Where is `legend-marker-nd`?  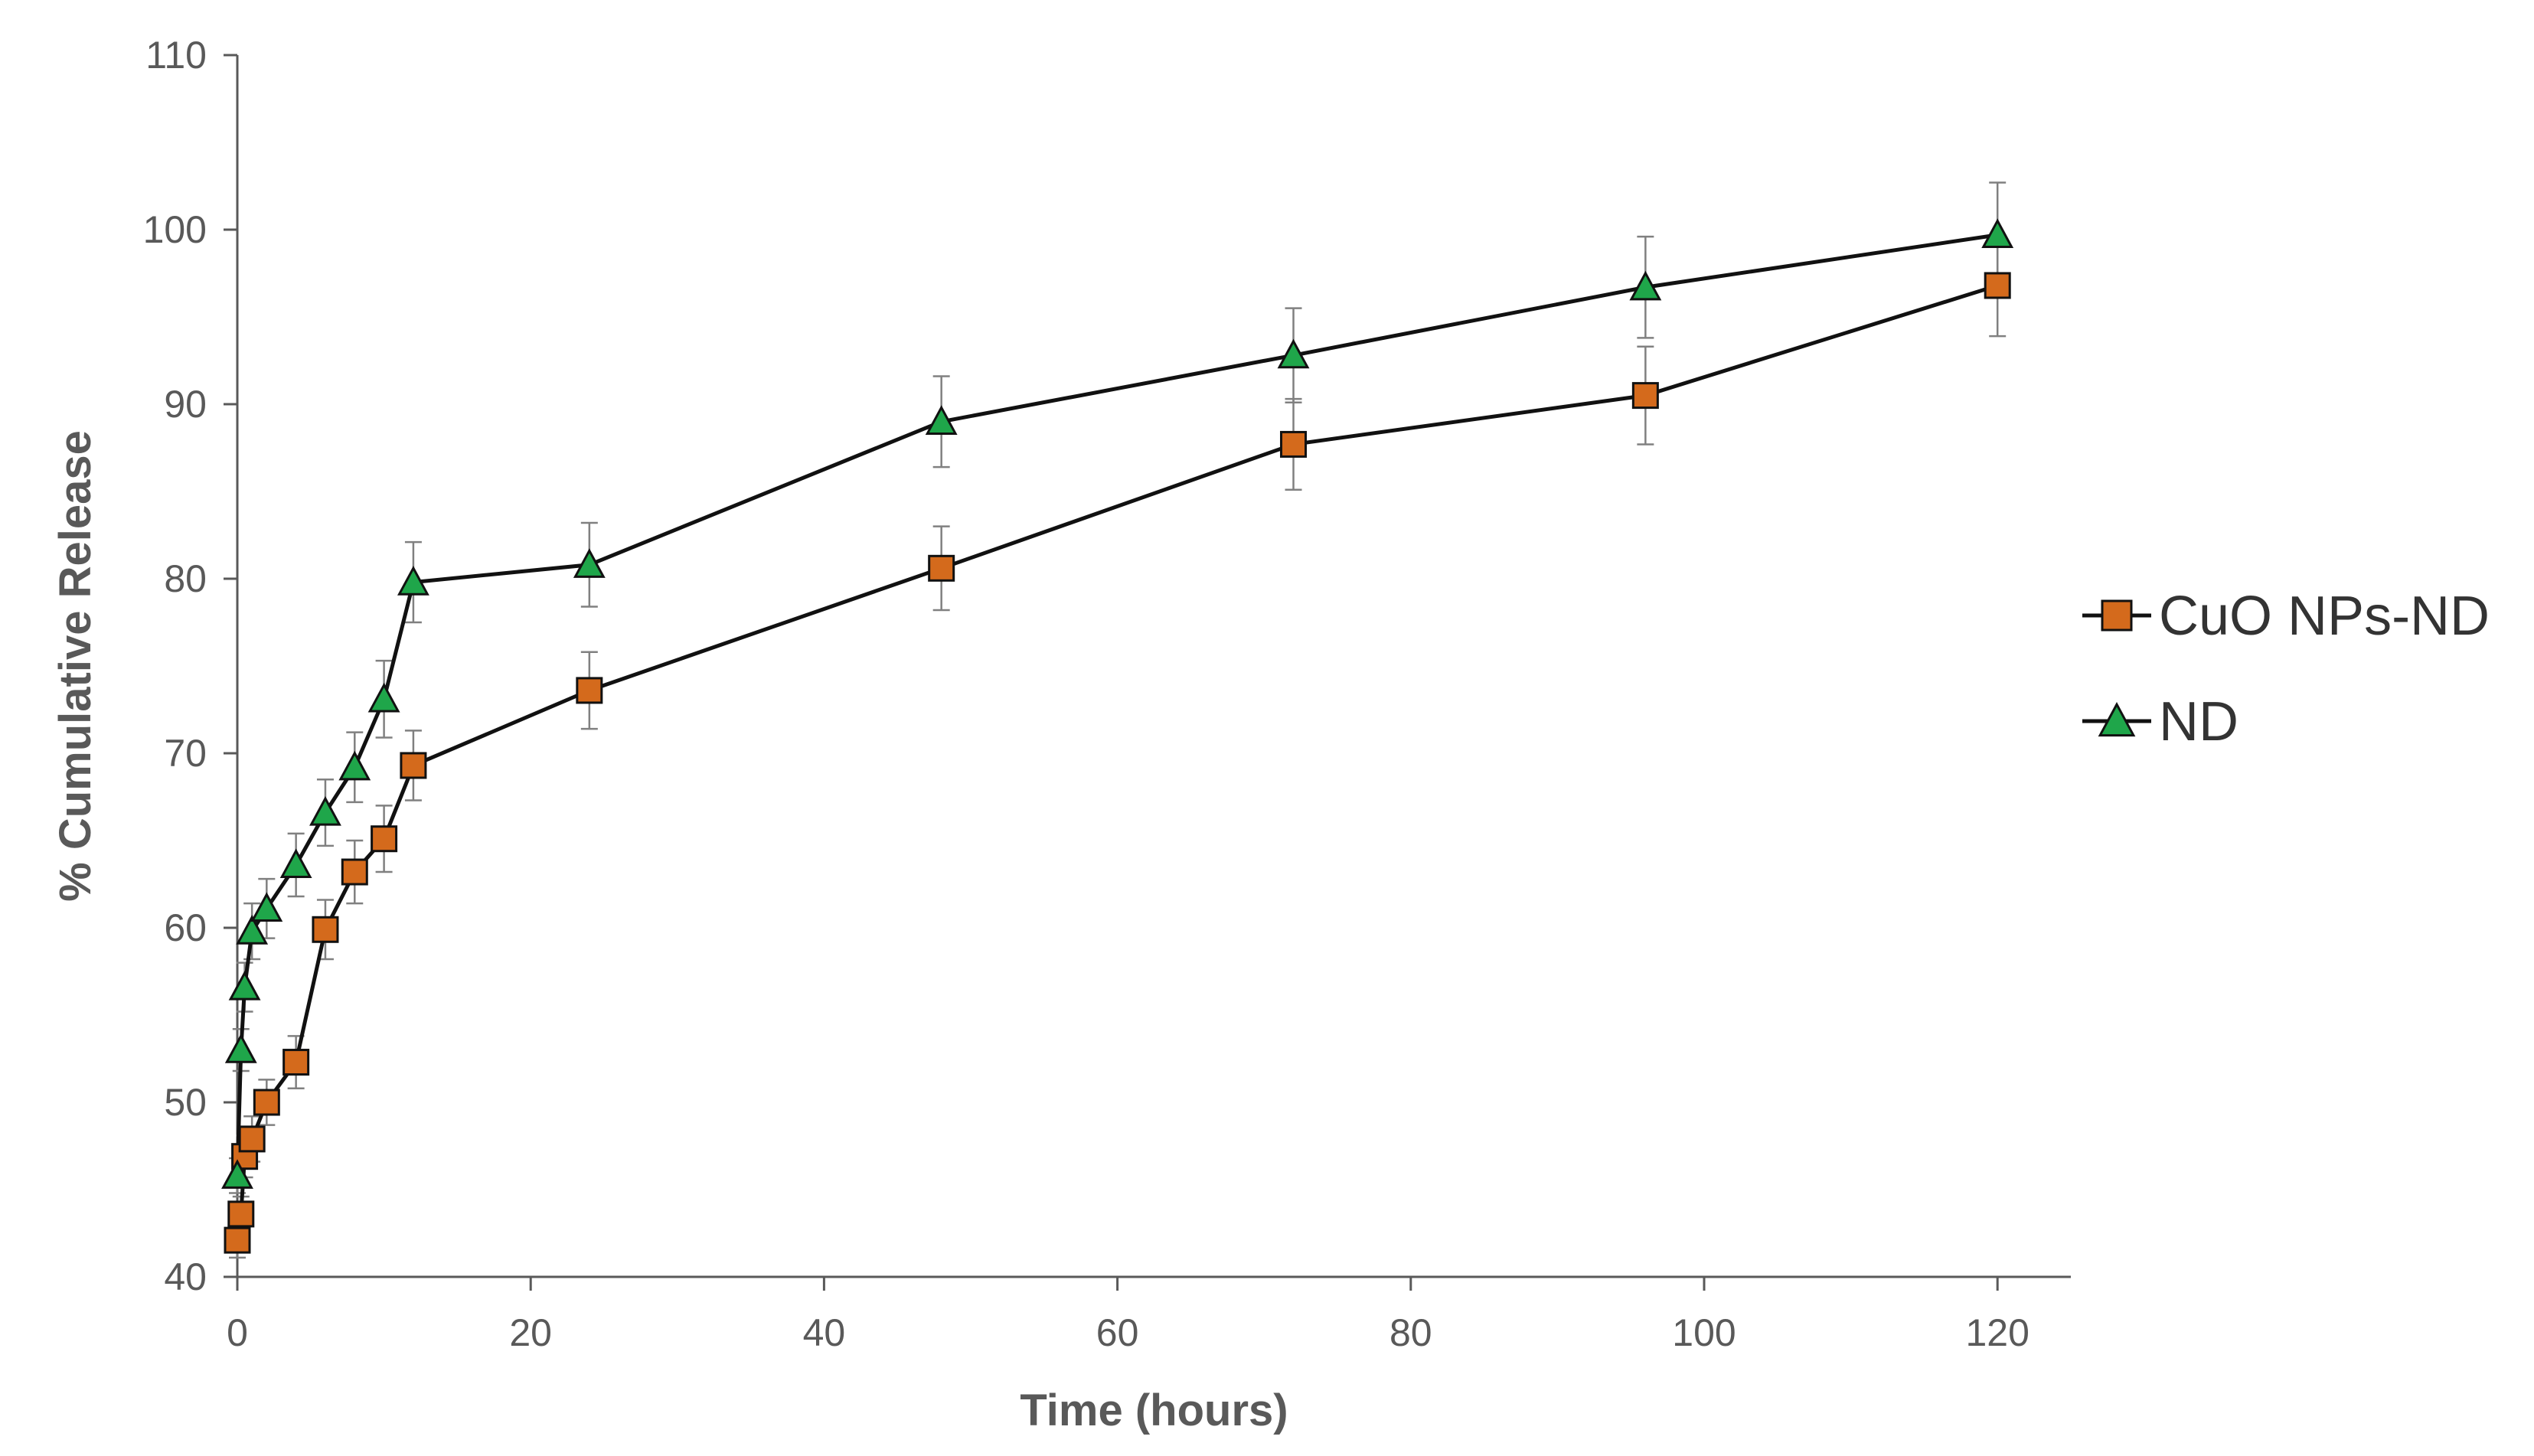 legend-marker-nd is located at coordinates (2117, 719).